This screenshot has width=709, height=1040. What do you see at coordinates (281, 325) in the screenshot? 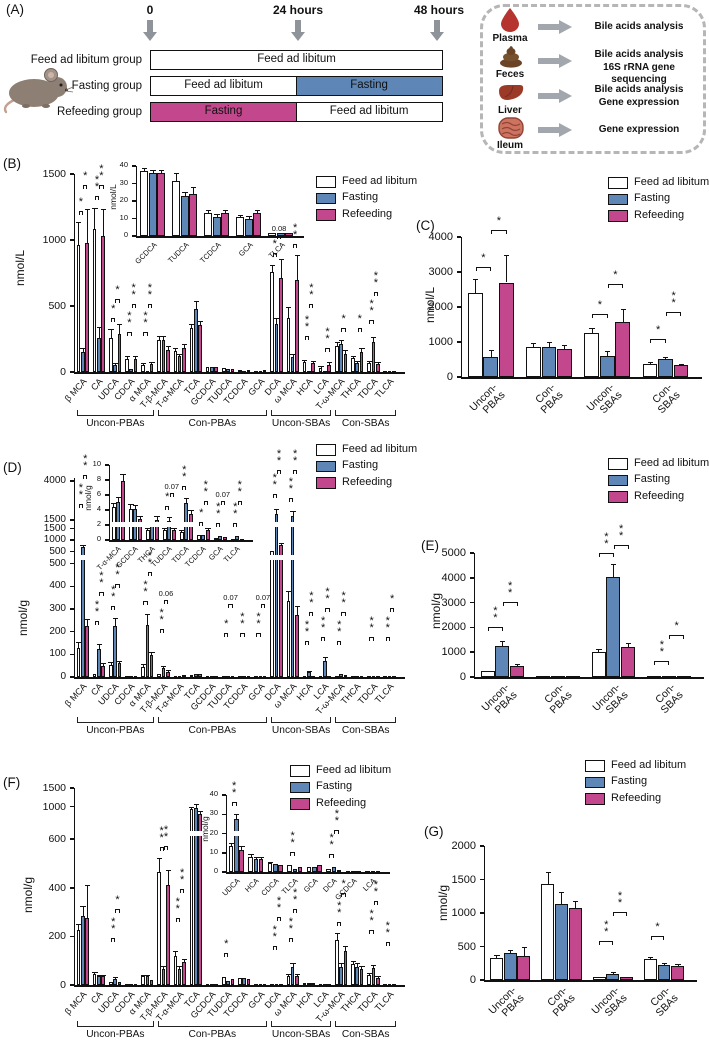
I see `bar-refeeding-DCA` at bounding box center [281, 325].